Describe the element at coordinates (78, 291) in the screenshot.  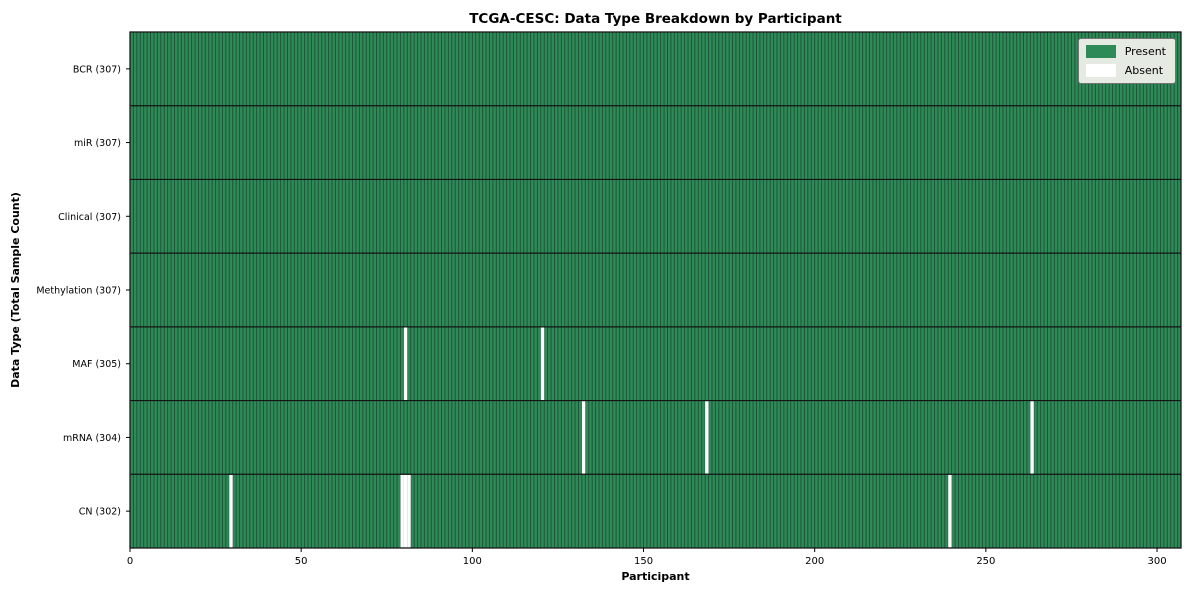
I see `y-tick-label-Methylation: Methylation (307)` at that location.